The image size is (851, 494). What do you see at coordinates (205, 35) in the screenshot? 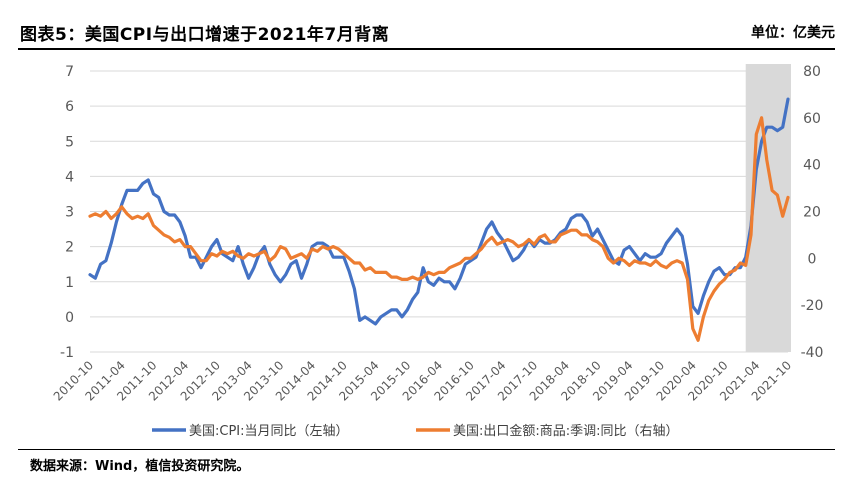
I see `figure-title: 图表5：美国CPI与出口增速于2021年7月背离` at bounding box center [205, 35].